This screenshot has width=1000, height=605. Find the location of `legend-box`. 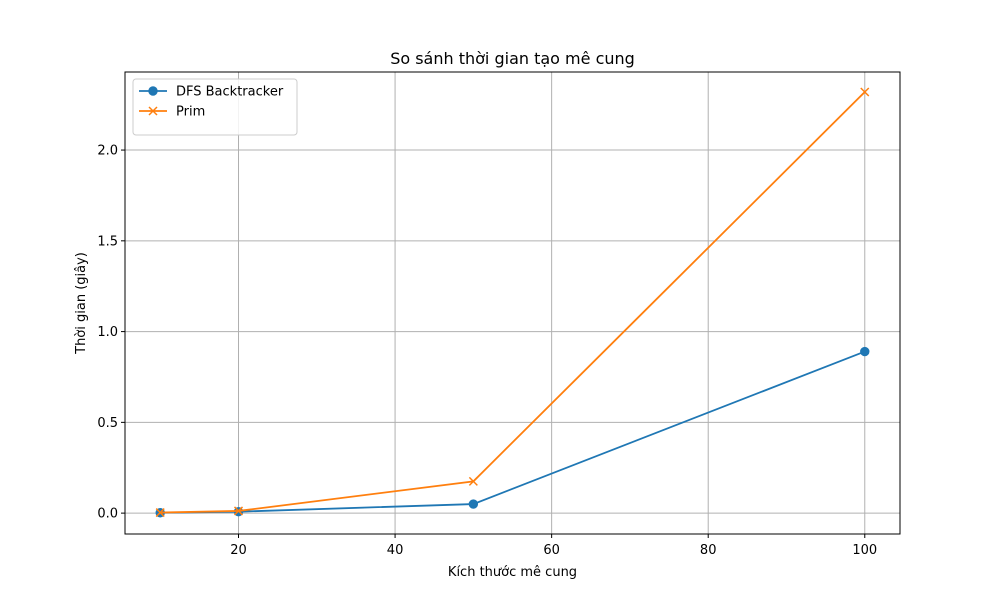

legend-box is located at coordinates (215, 107).